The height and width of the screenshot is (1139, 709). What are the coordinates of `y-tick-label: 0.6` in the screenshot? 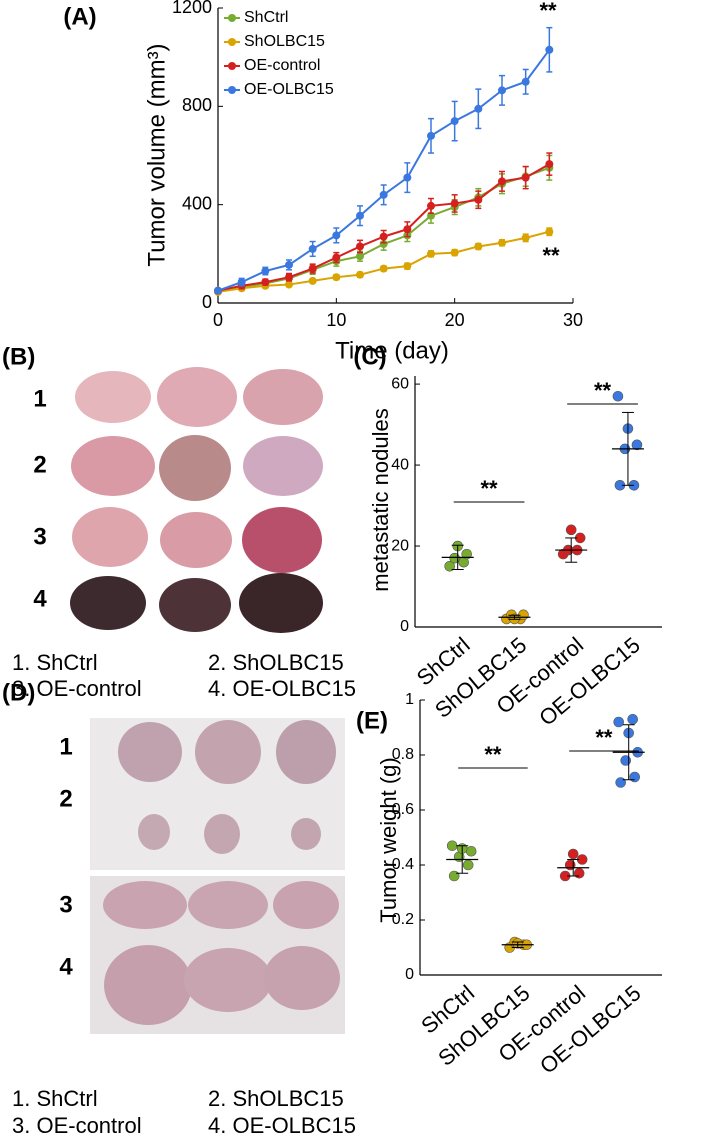 It's located at (403, 809).